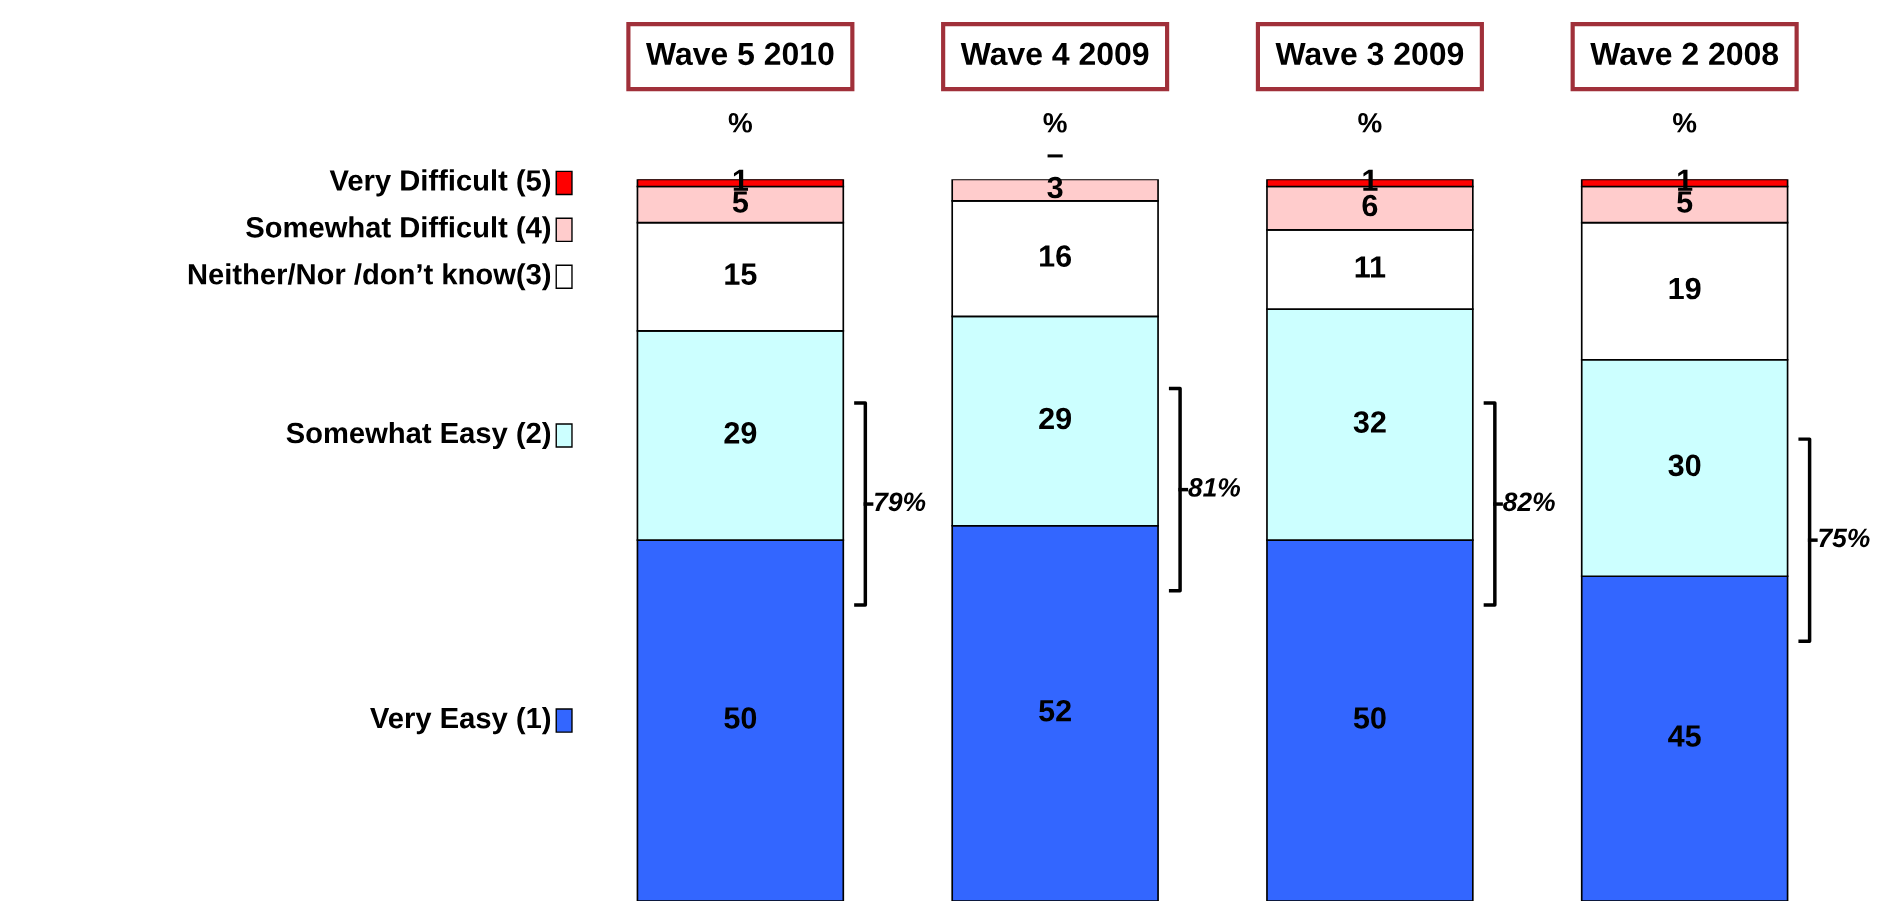 The image size is (1899, 901). What do you see at coordinates (1844, 538) in the screenshot?
I see `annotation: 75%` at bounding box center [1844, 538].